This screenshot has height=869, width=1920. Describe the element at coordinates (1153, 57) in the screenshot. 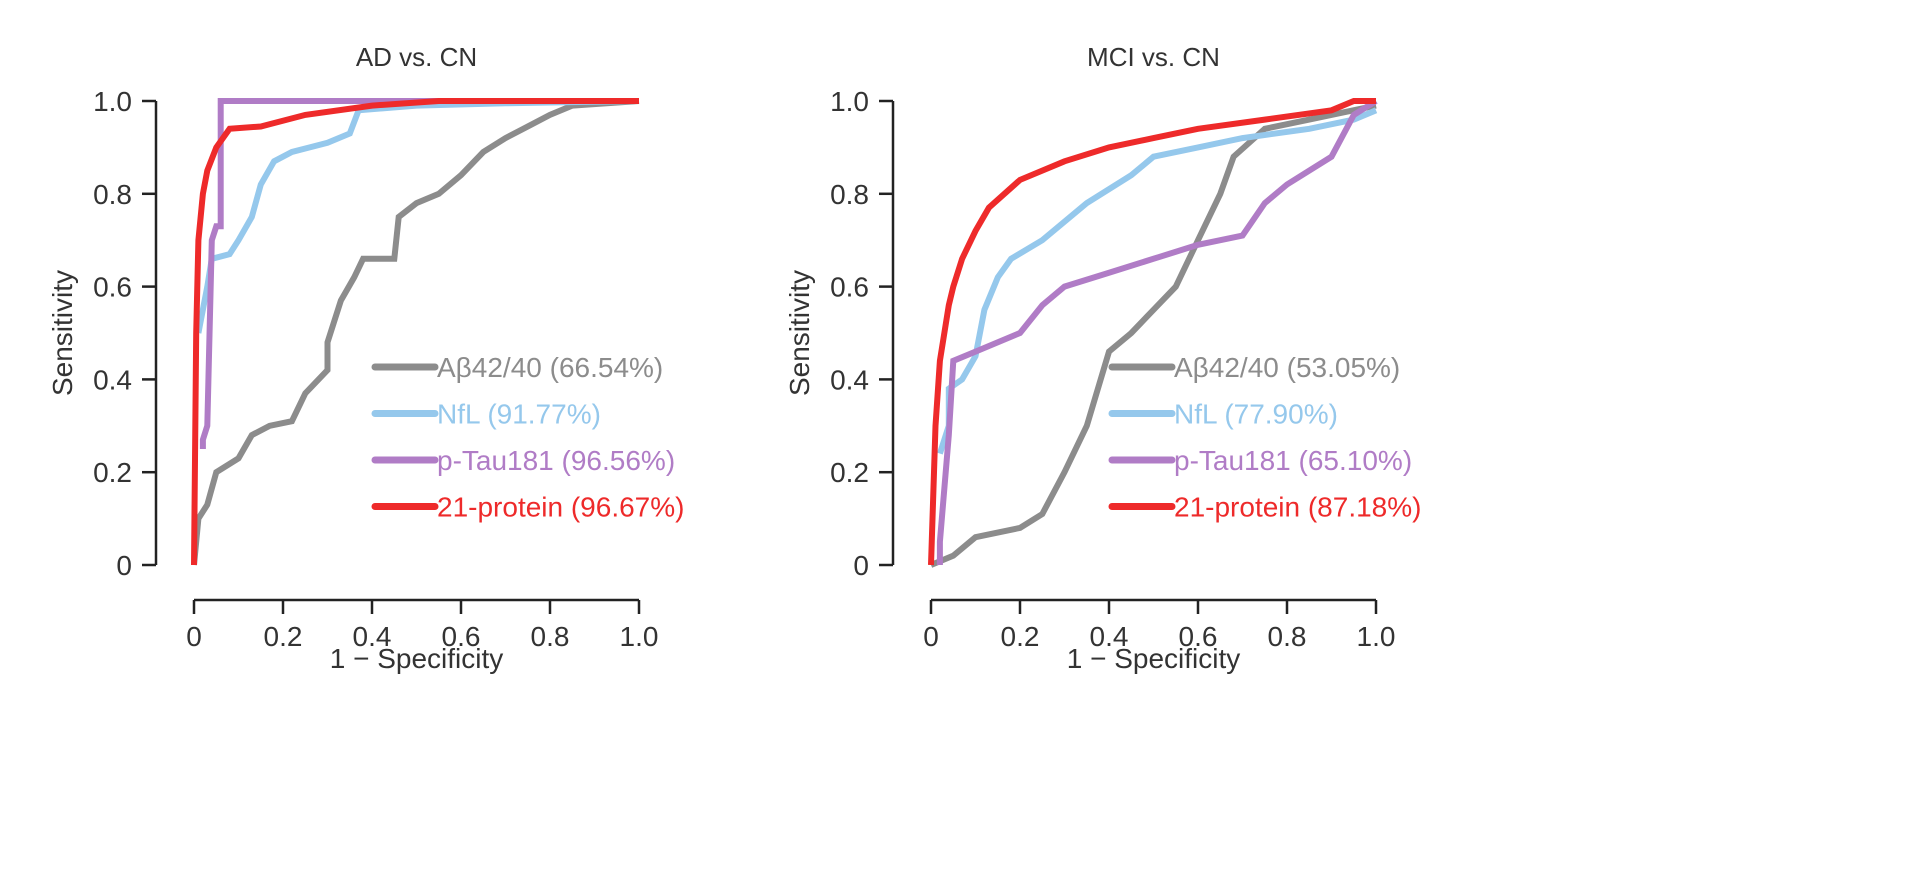

I see `chart-title: MCI vs. CN` at that location.